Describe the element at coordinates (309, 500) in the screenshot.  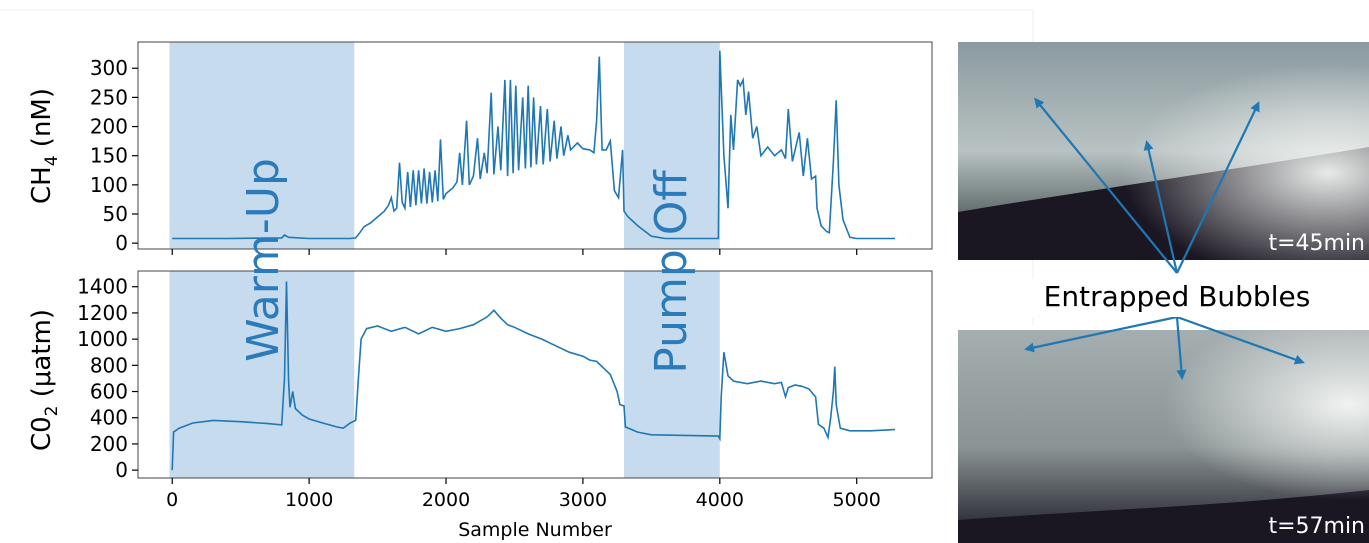
I see `co2-x-tick-label: 1000` at that location.